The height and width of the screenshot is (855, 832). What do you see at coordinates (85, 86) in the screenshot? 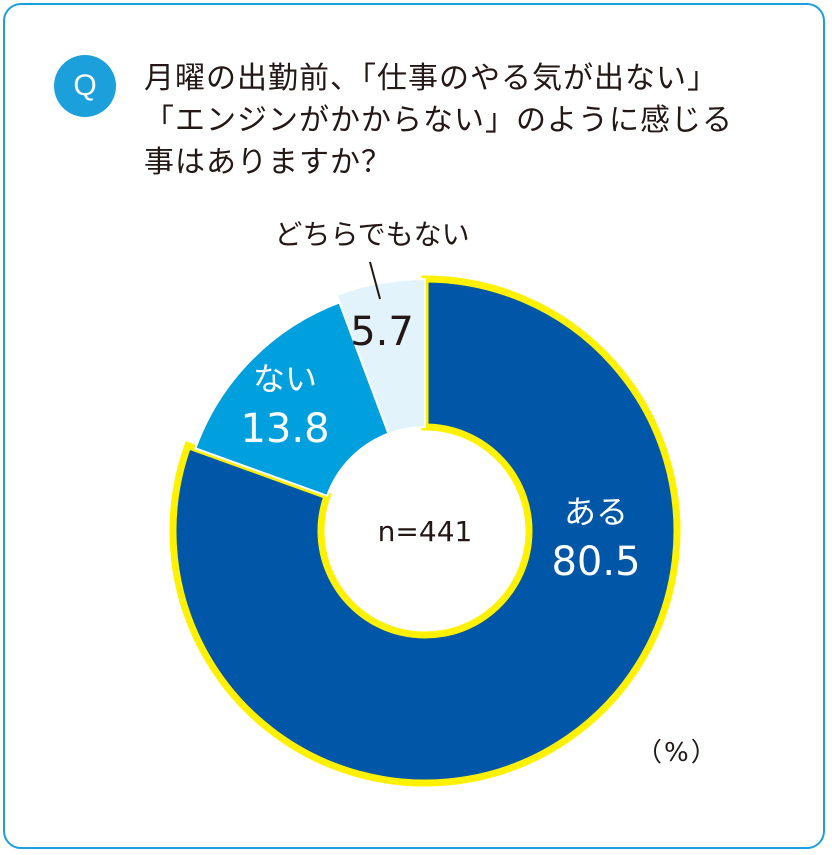
I see `question-badge: Q` at bounding box center [85, 86].